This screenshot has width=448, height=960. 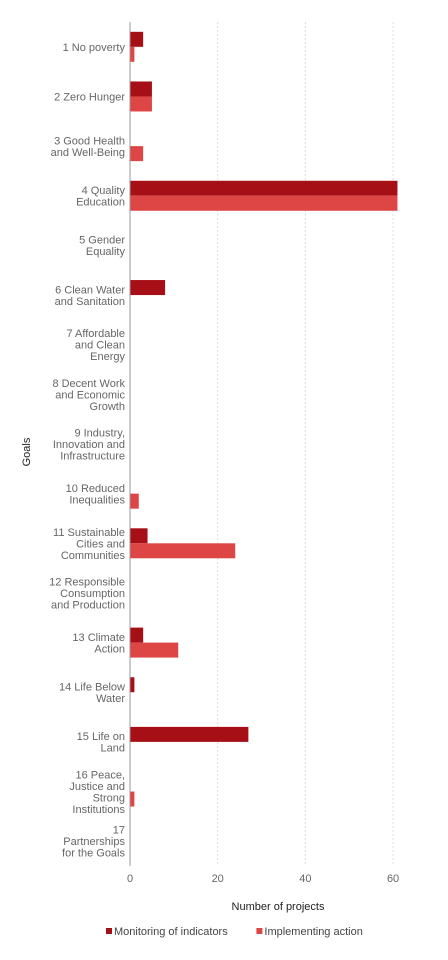 I want to click on legend-label-1: Implementing action, so click(x=313, y=932).